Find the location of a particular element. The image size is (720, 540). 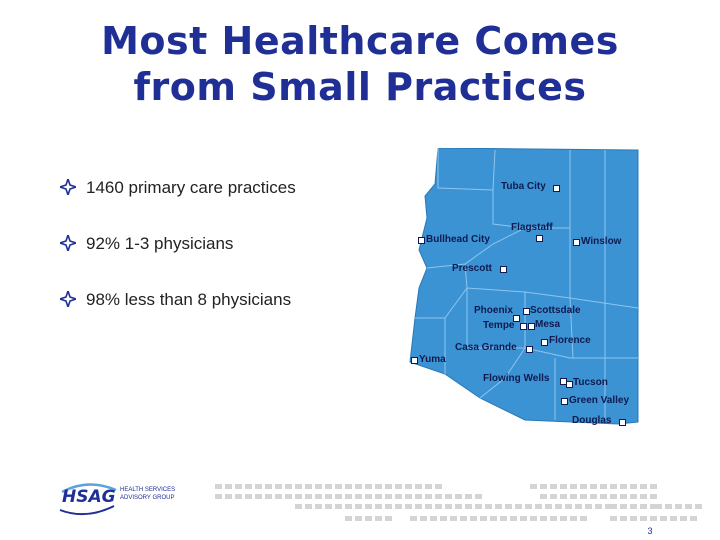

city-label: Florence is located at coordinates (570, 340).